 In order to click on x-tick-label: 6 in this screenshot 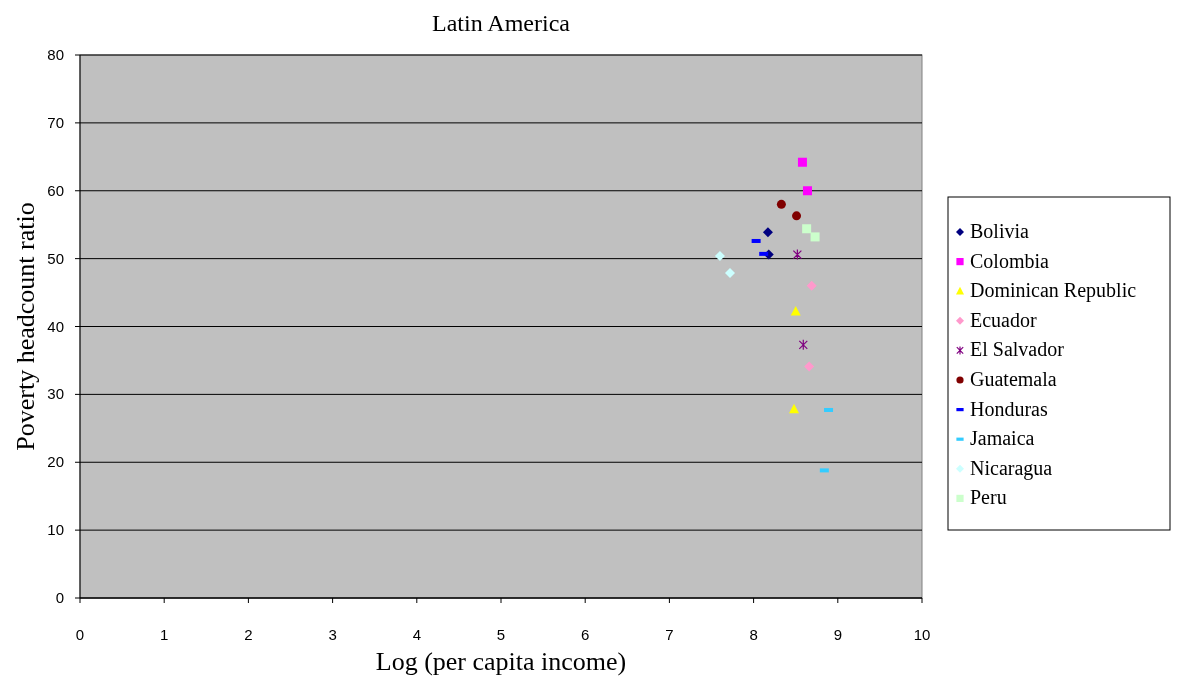, I will do `click(585, 634)`.